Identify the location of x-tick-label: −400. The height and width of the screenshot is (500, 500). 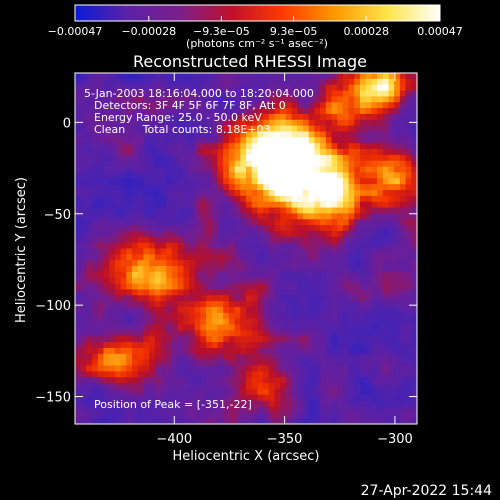
(174, 439).